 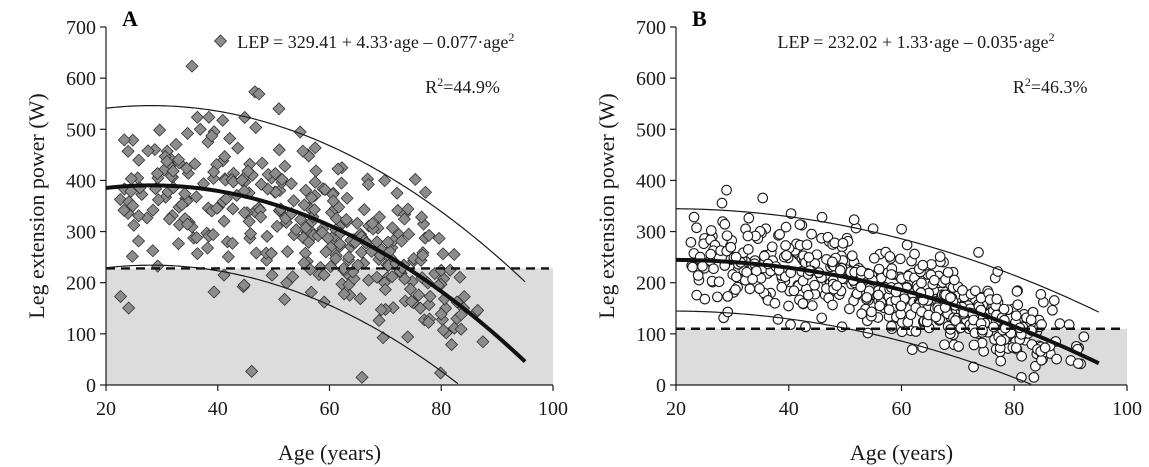 I want to click on lower-prediction-band, so click(x=282, y=324).